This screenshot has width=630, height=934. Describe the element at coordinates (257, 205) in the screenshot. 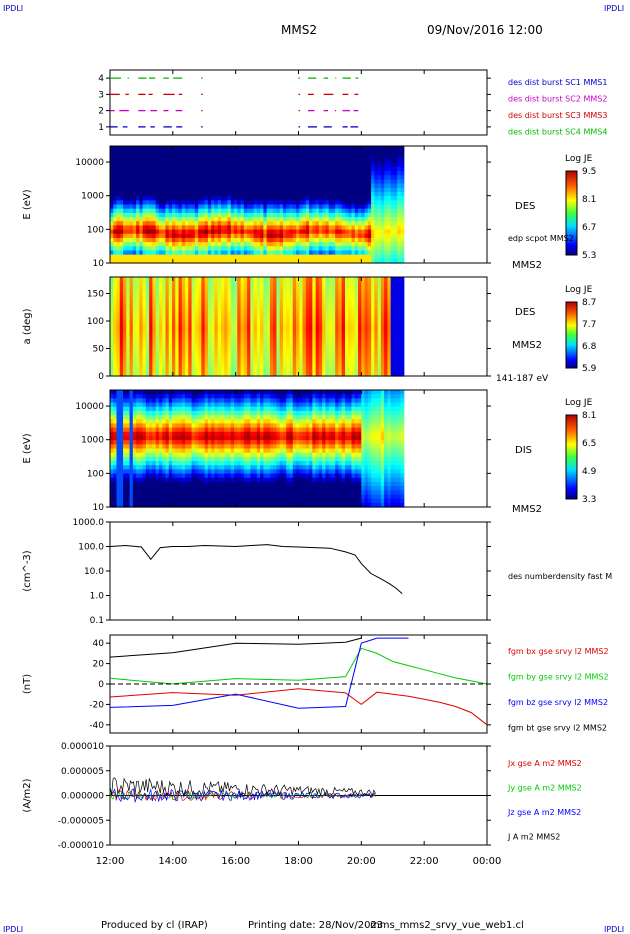

I see `des-energy-heatmap-cells` at that location.